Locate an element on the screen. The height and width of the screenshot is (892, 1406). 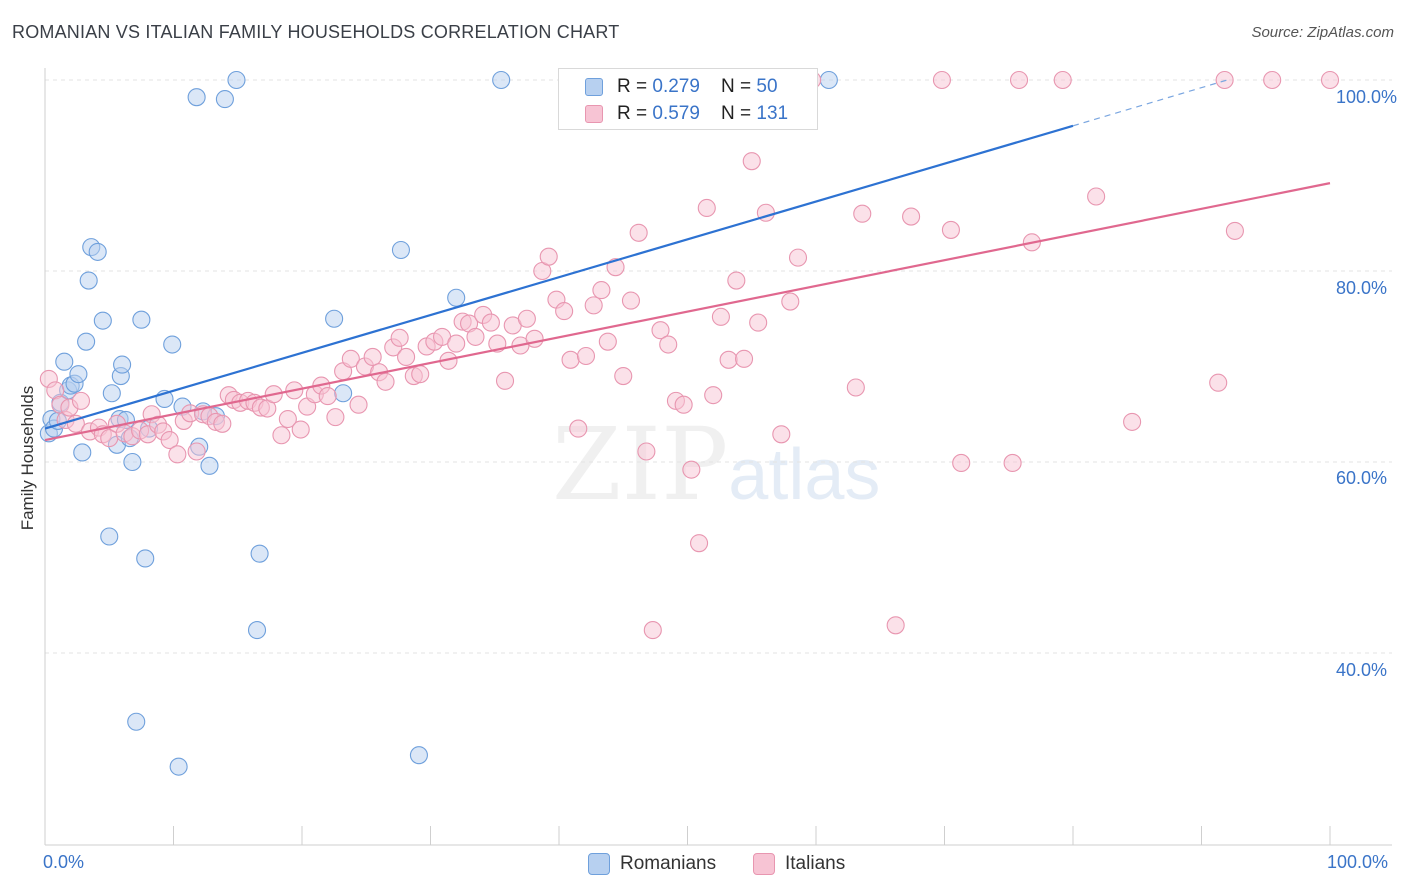
n-value: 50 is located at coordinates (767, 86).